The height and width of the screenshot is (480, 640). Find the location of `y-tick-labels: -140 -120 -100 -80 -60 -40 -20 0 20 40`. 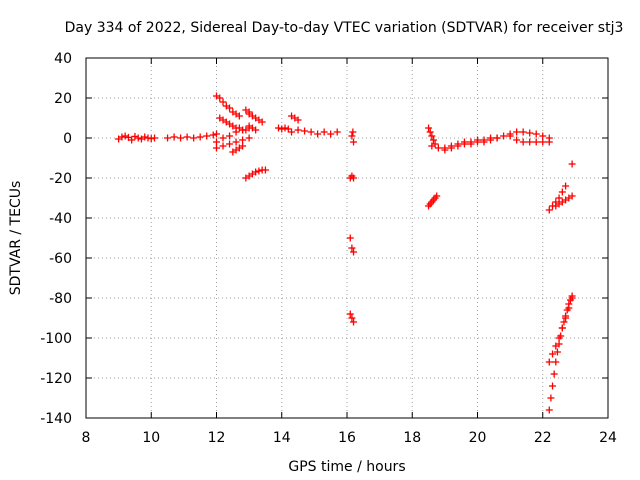

y-tick-labels: -140 -120 -100 -80 -60 -40 -20 0 20 40 is located at coordinates (56, 239).